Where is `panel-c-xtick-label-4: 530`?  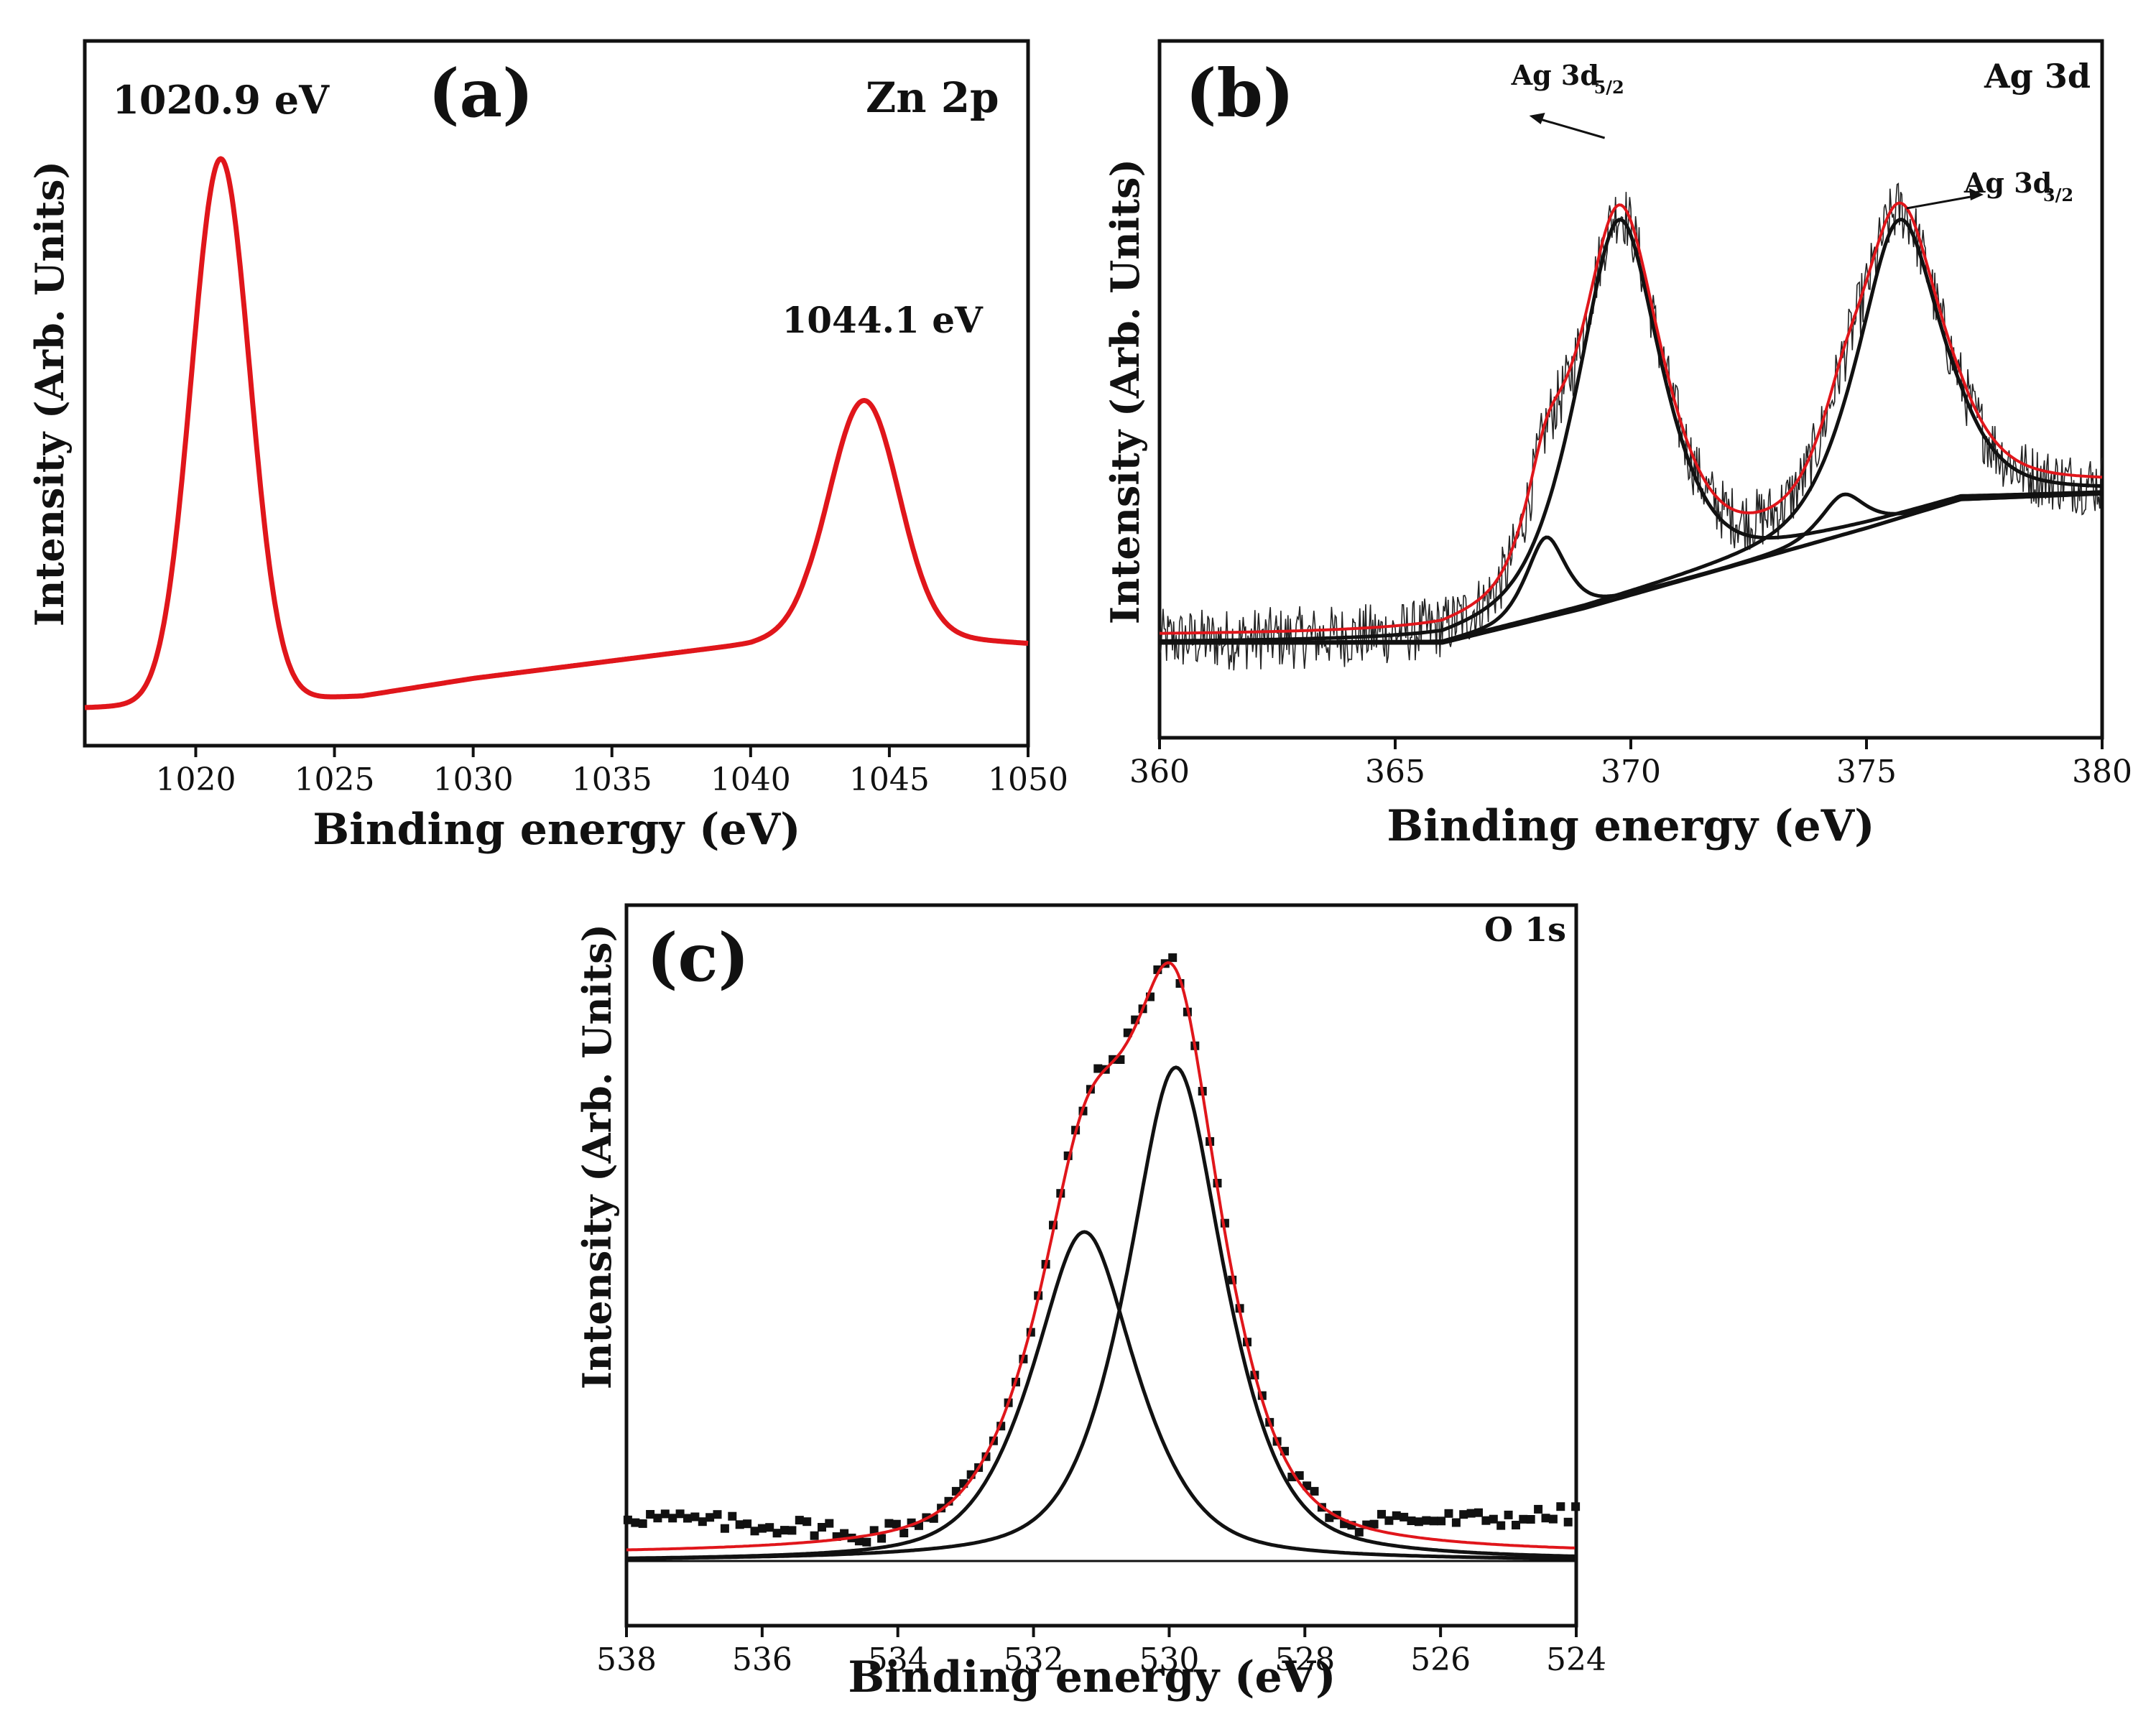
panel-c-xtick-label-4: 530 is located at coordinates (1169, 1659).